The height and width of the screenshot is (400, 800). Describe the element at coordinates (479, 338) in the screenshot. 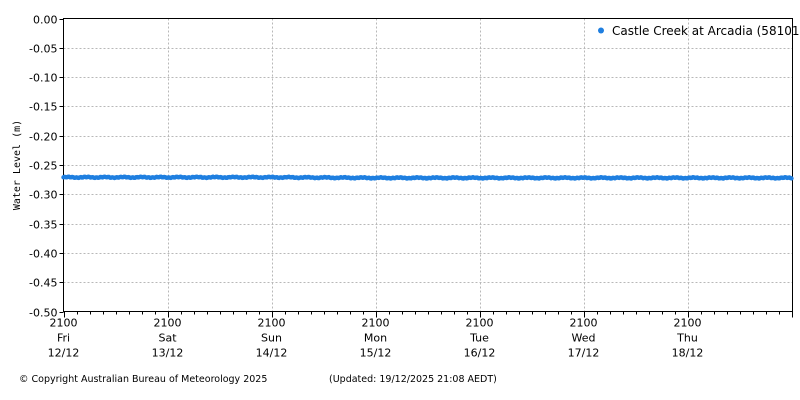

I see `x-tick-label: Tue` at that location.